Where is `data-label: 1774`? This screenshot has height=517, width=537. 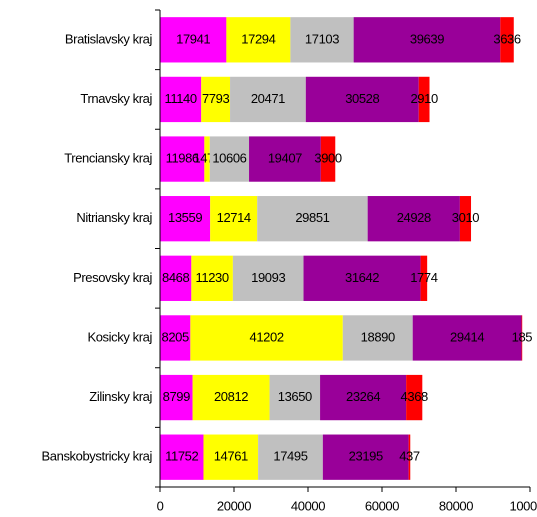 data-label: 1774 is located at coordinates (423, 277).